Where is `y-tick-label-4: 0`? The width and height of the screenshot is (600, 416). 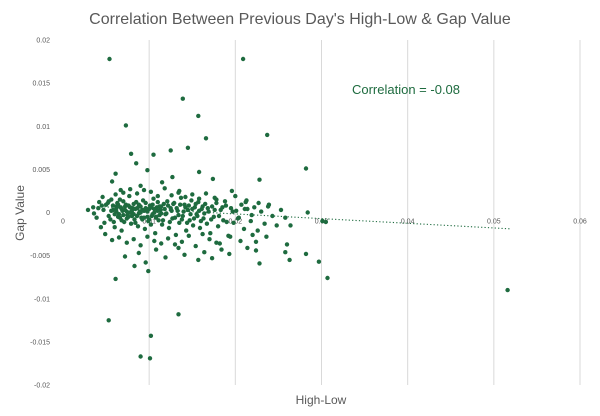
y-tick-label-4: 0 is located at coordinates (48, 213).